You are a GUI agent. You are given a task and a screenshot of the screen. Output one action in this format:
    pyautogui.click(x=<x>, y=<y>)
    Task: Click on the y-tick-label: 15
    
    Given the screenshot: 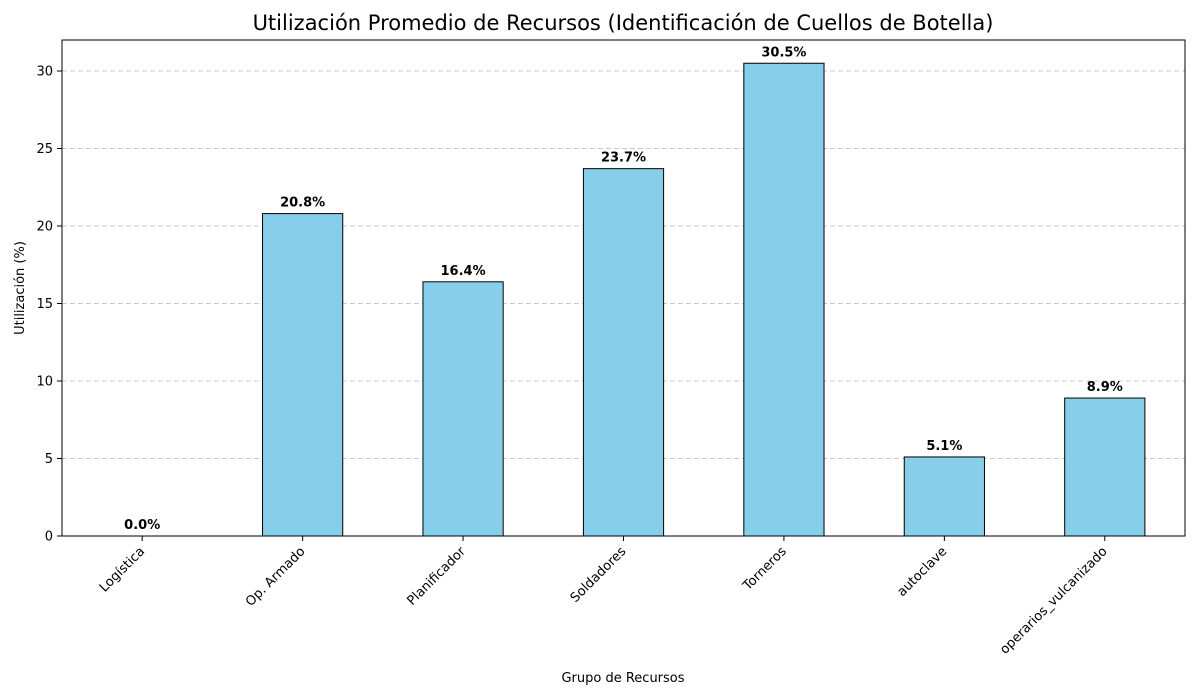 What is the action you would take?
    pyautogui.click(x=44, y=304)
    